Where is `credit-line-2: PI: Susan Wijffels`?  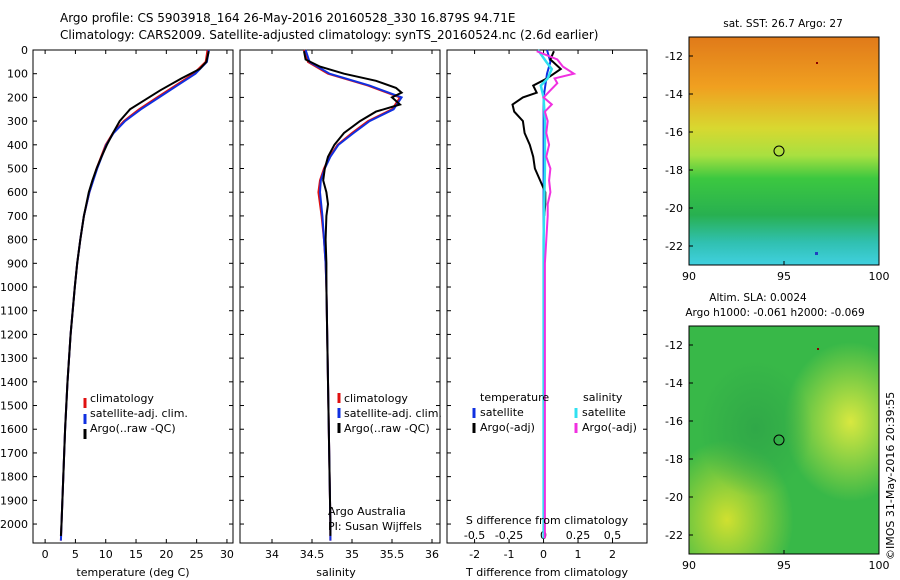
credit-line-2: PI: Susan Wijffels is located at coordinates (375, 526).